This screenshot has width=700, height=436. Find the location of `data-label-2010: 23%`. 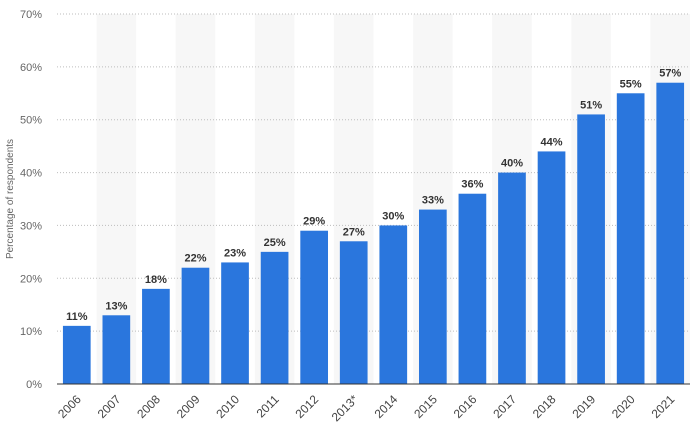

data-label-2010: 23% is located at coordinates (235, 253).